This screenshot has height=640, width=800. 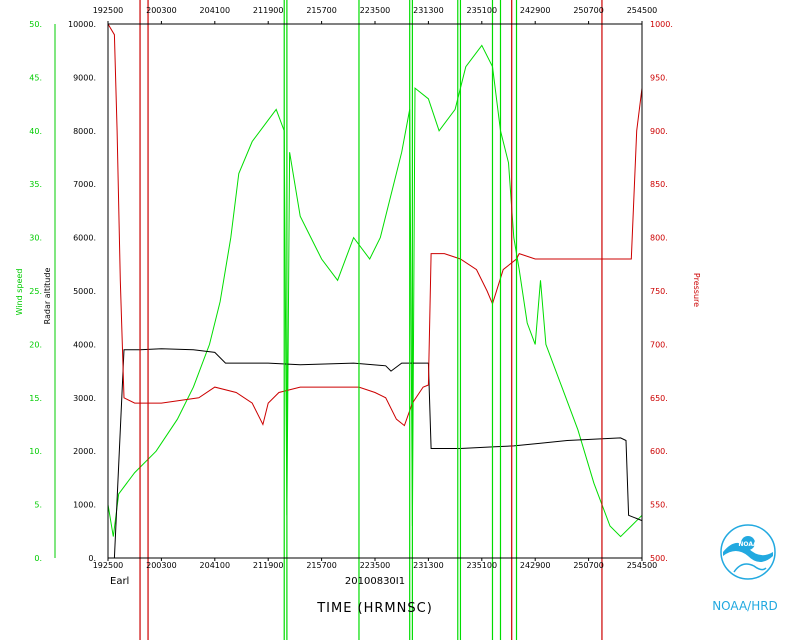 What do you see at coordinates (35, 77) in the screenshot?
I see `wind-tick-label: 45.` at bounding box center [35, 77].